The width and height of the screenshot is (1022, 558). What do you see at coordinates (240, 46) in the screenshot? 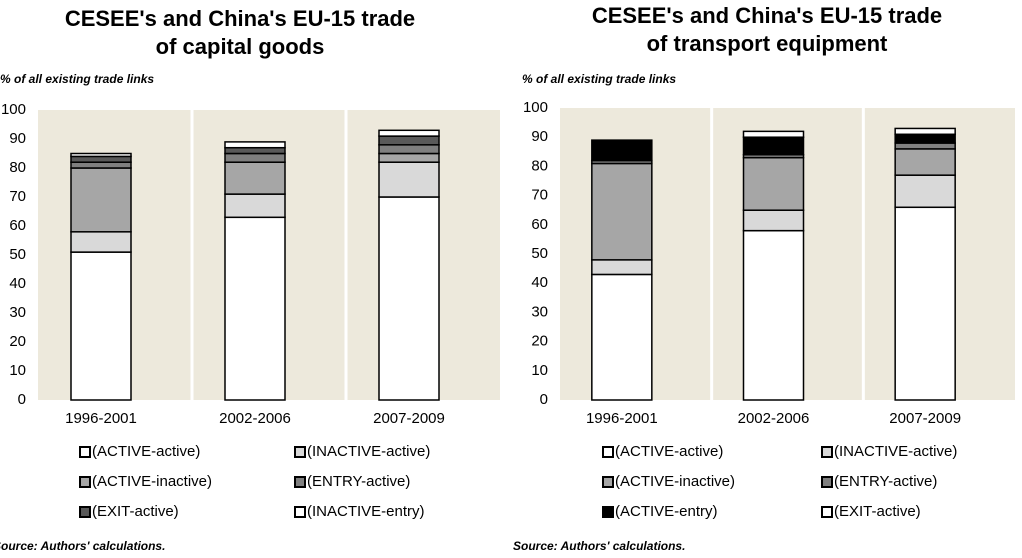
I see `chart-title: of capital goods` at bounding box center [240, 46].